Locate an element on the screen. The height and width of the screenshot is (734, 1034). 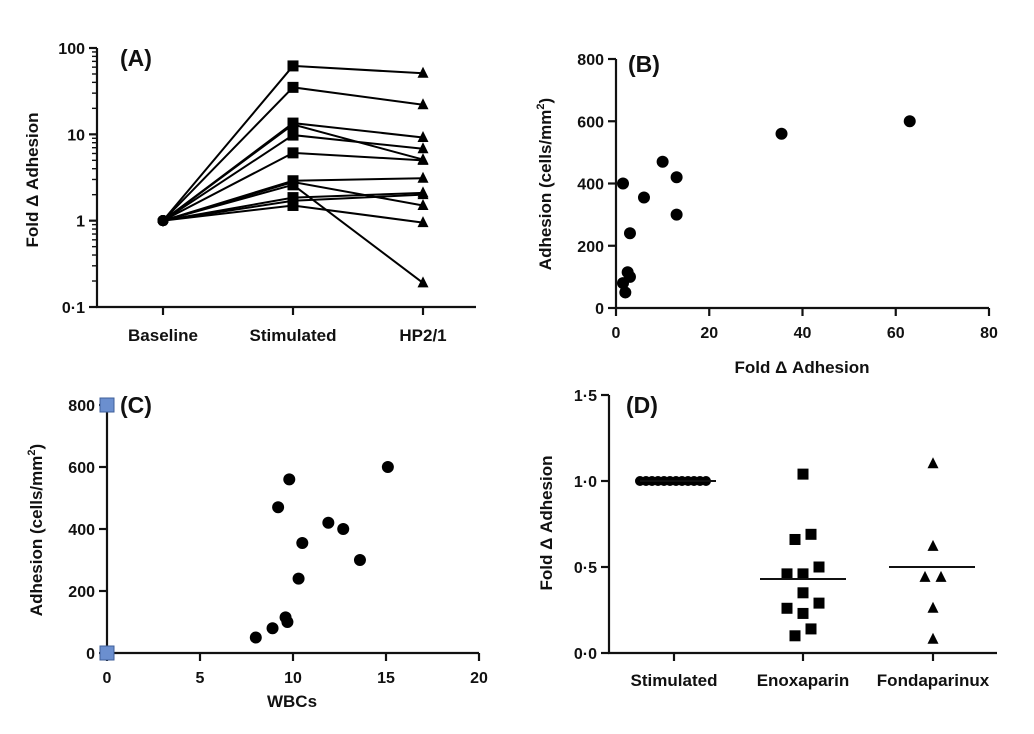
panel-label-b: (B) is located at coordinates (644, 64).